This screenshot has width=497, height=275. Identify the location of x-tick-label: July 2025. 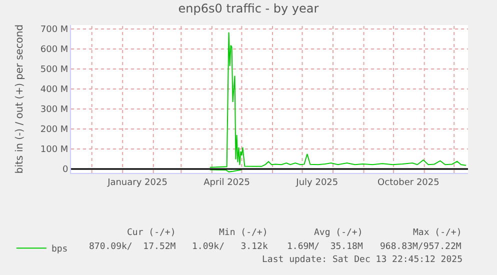
(316, 183).